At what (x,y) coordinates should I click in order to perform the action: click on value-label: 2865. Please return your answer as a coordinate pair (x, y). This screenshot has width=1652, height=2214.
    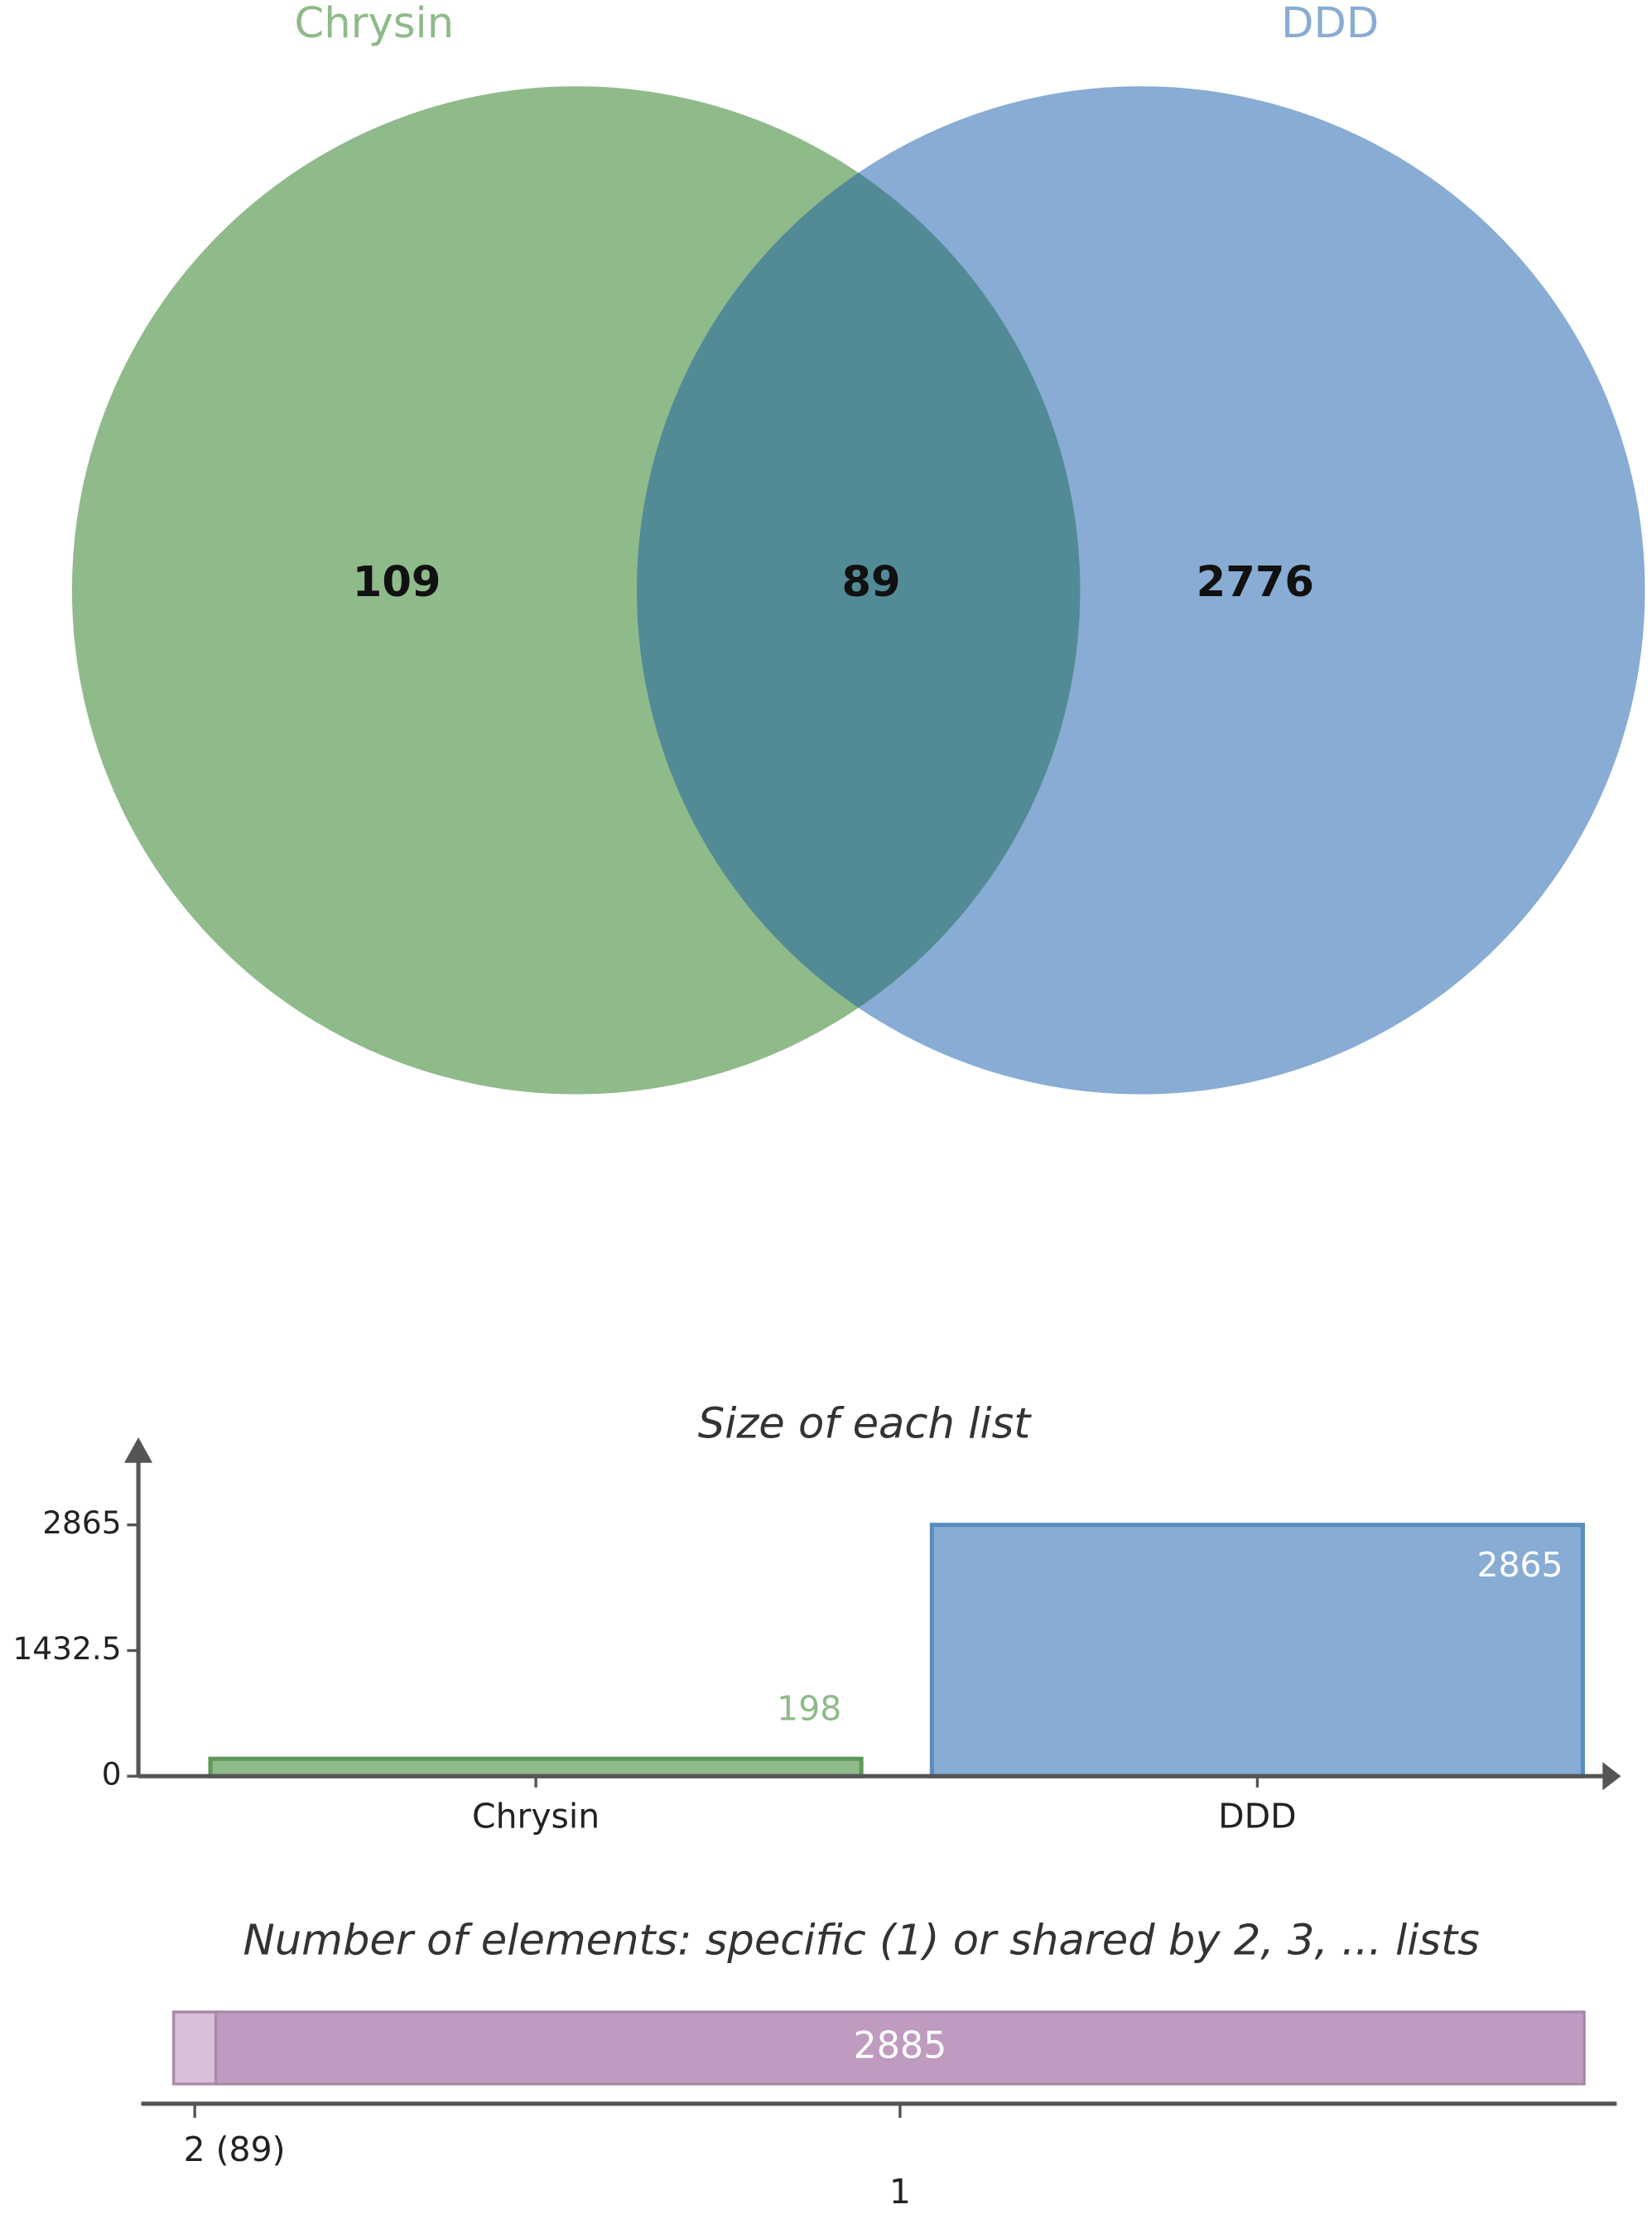
    Looking at the image, I should click on (1519, 1565).